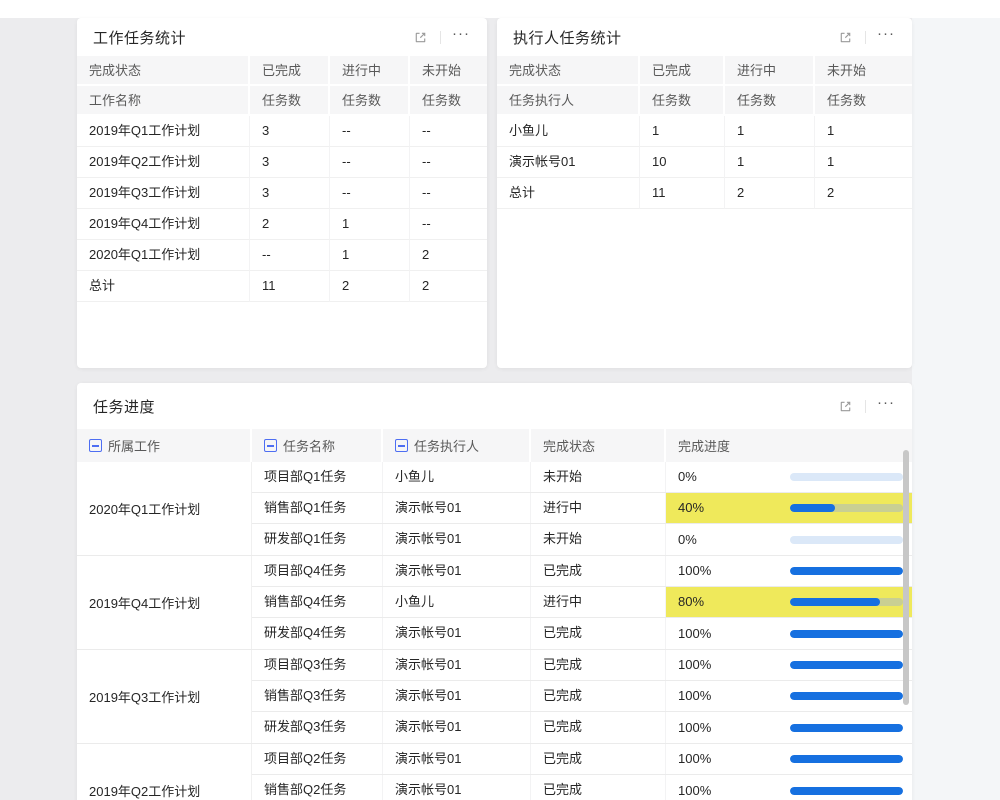  I want to click on top-whitespace-bar, so click(500, 9).